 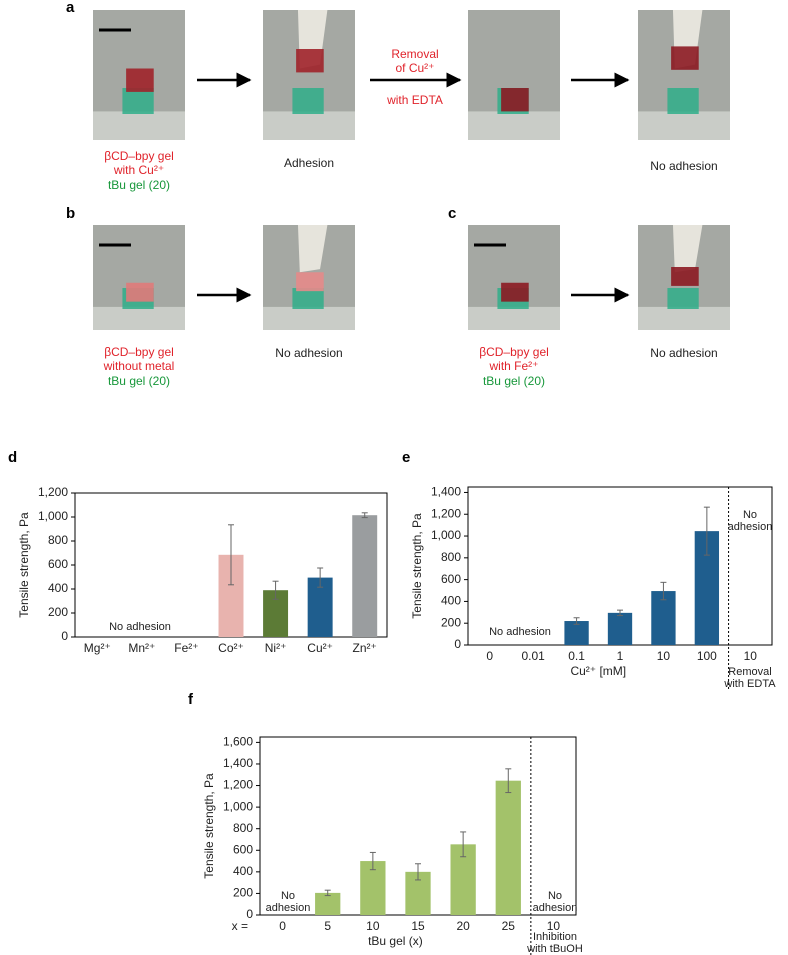 I want to click on caption: with Fe²⁺, so click(x=513, y=366).